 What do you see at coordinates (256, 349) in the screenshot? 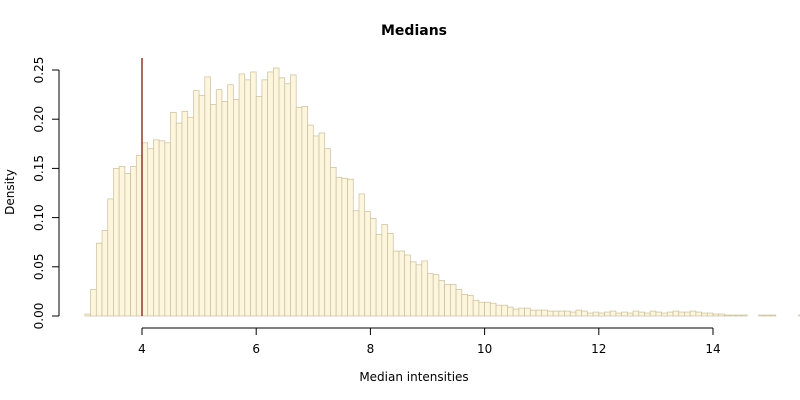
I see `x-tick-label: 6` at bounding box center [256, 349].